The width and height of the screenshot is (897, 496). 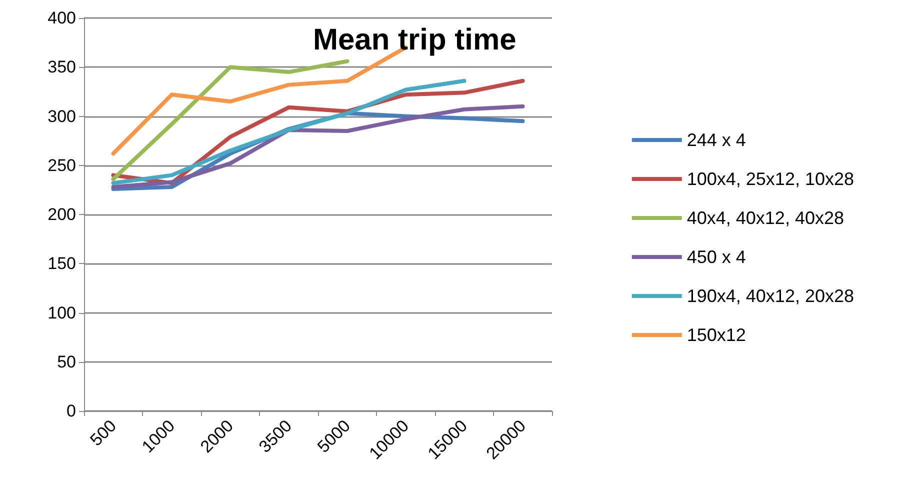 I want to click on chart-title: Mean trip time, so click(x=414, y=40).